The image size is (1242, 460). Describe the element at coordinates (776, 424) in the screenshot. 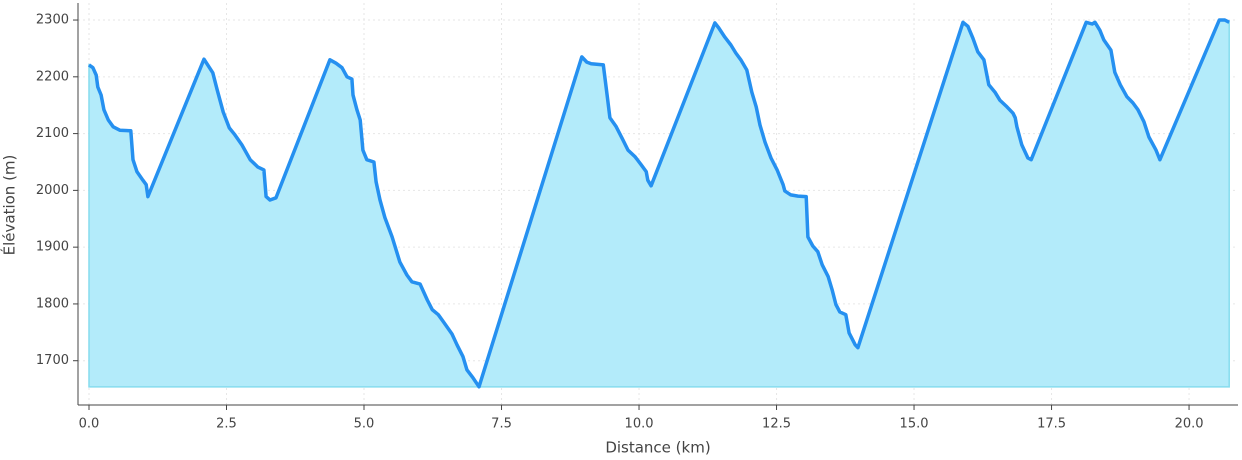

I see `x-tick-label: 12.5` at that location.